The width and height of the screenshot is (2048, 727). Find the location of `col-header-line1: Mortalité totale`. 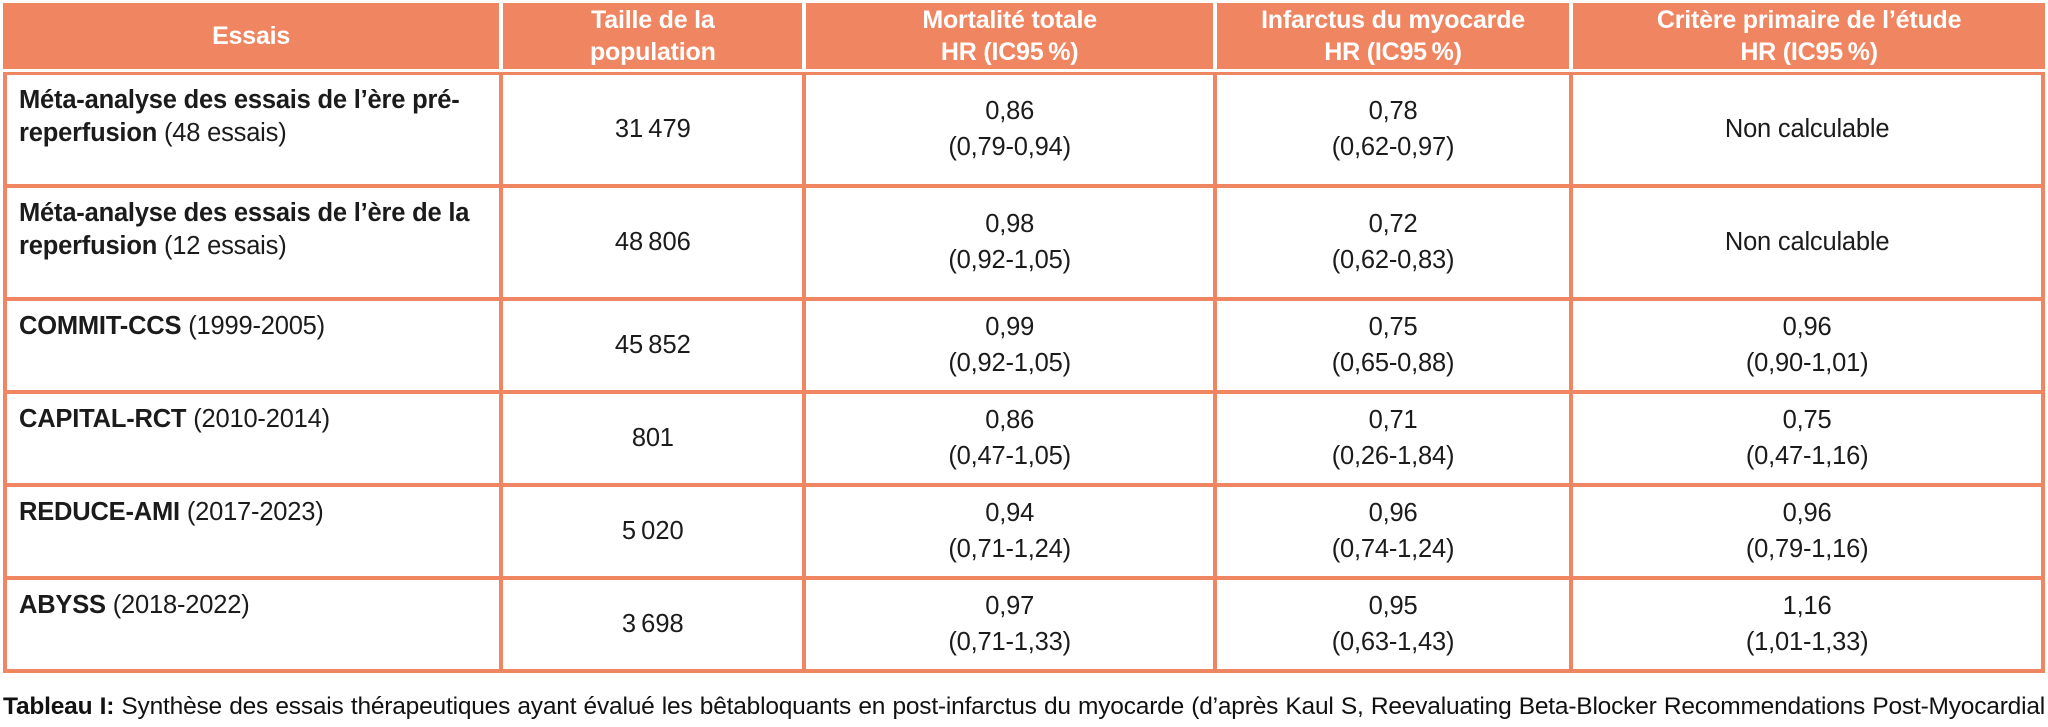

col-header-line1: Mortalité totale is located at coordinates (1009, 20).